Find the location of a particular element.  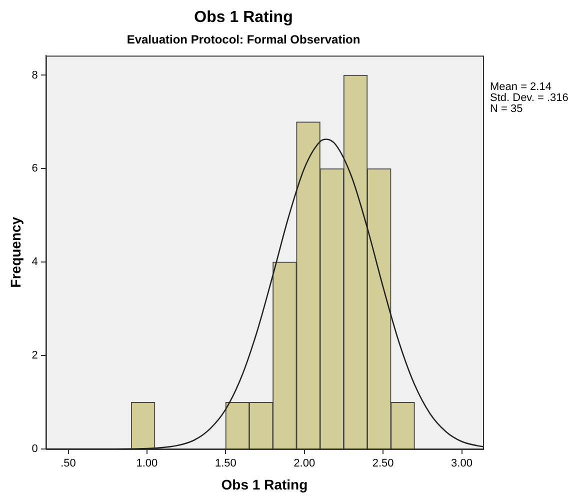

y-tick-label: 6 is located at coordinates (35, 168).